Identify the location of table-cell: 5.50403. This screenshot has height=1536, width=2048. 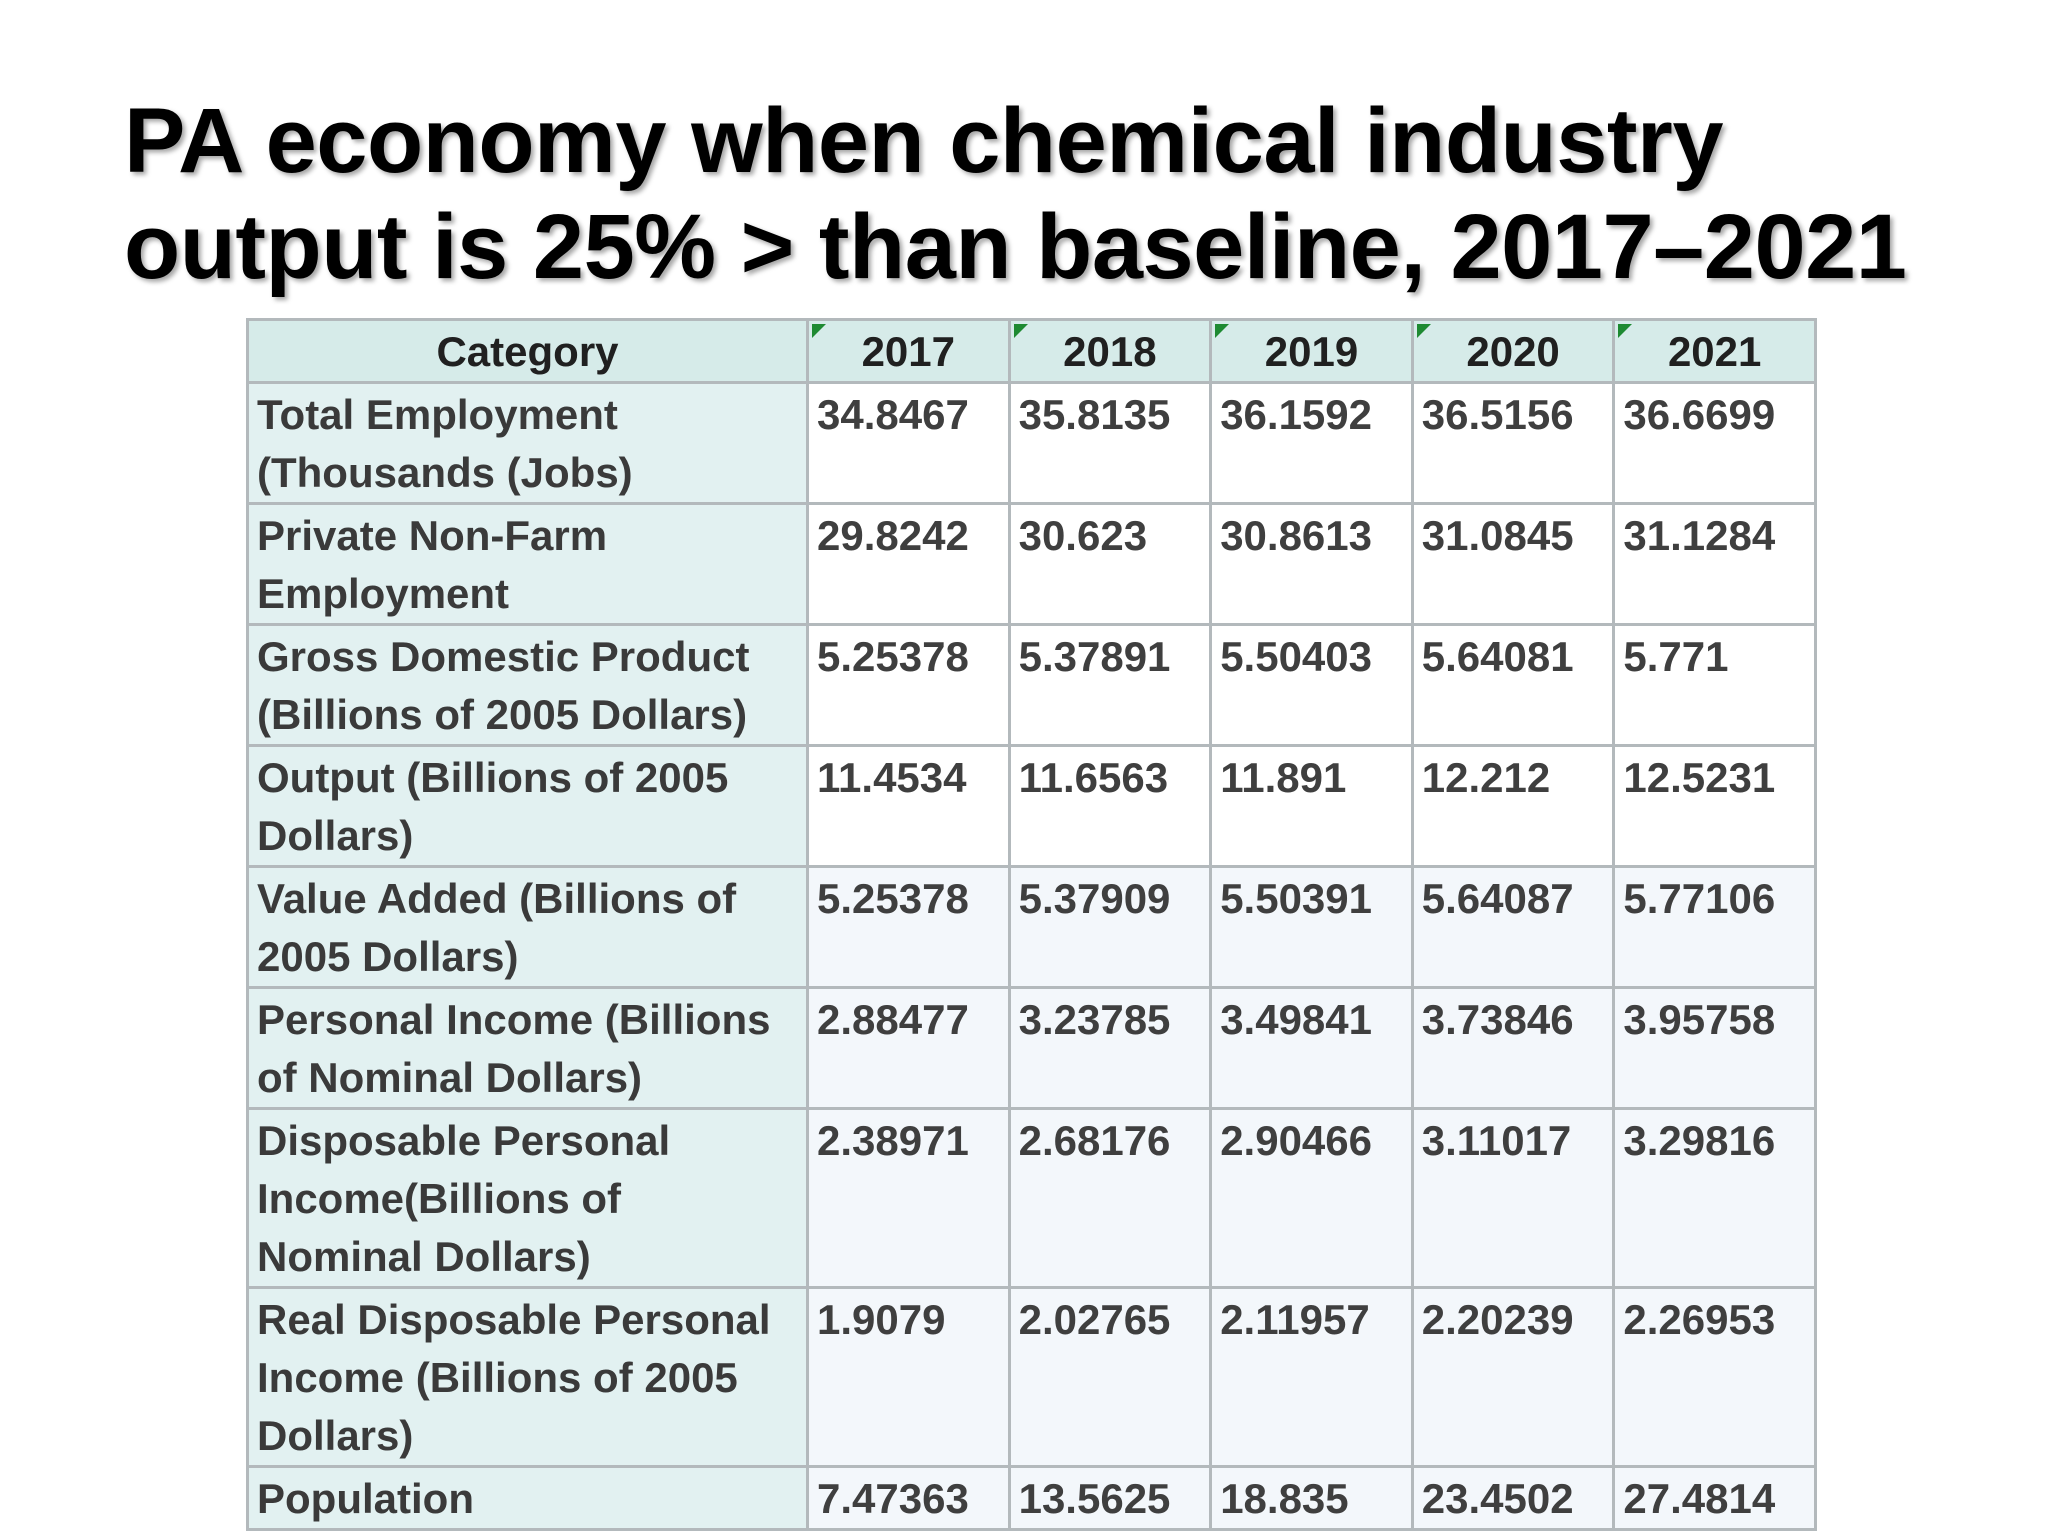
(1311, 685).